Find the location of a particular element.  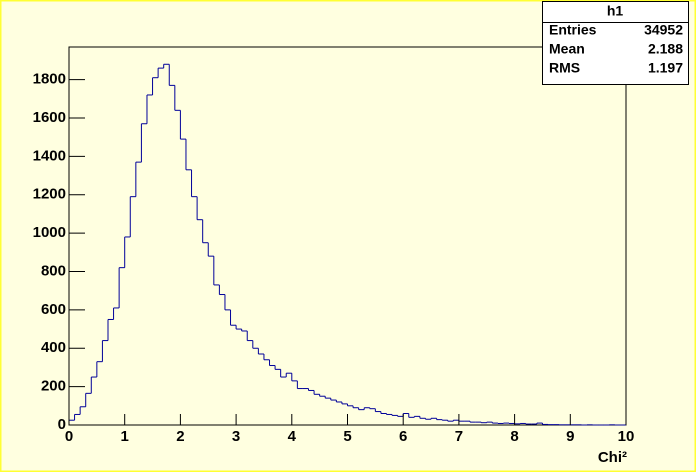

y-tick-label: 1200 is located at coordinates (49, 194).